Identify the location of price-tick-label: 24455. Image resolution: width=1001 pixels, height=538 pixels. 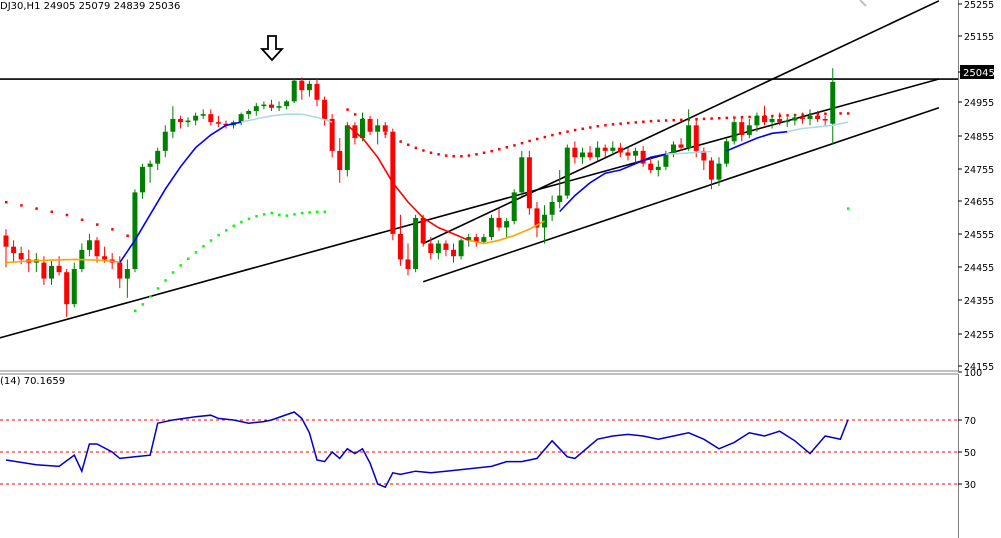
(979, 268).